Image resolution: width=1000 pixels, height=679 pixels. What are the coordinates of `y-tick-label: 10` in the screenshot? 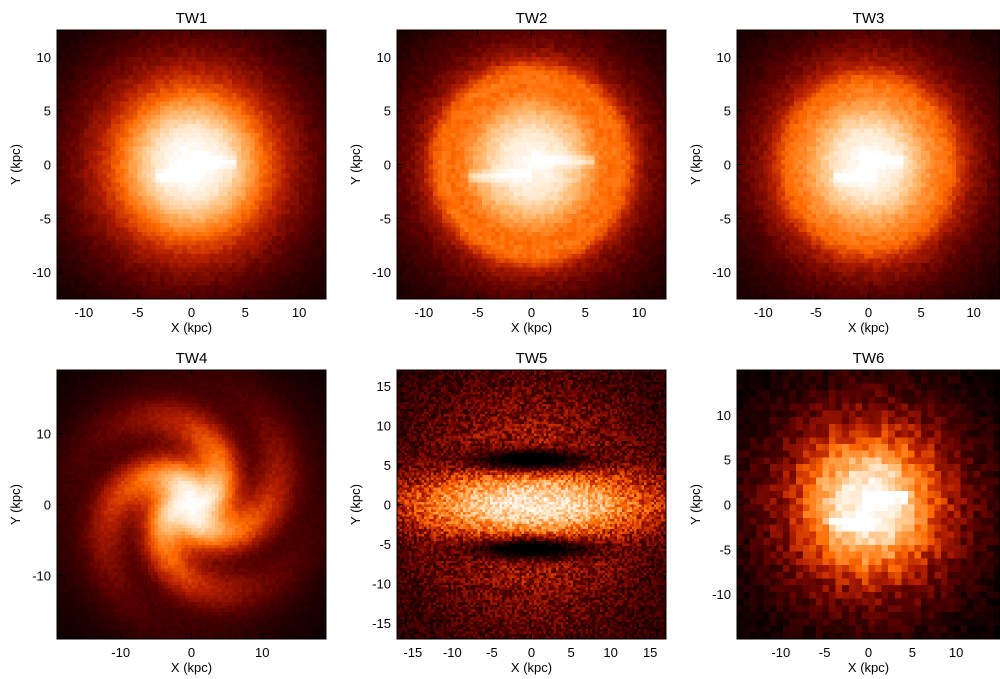 It's located at (44, 57).